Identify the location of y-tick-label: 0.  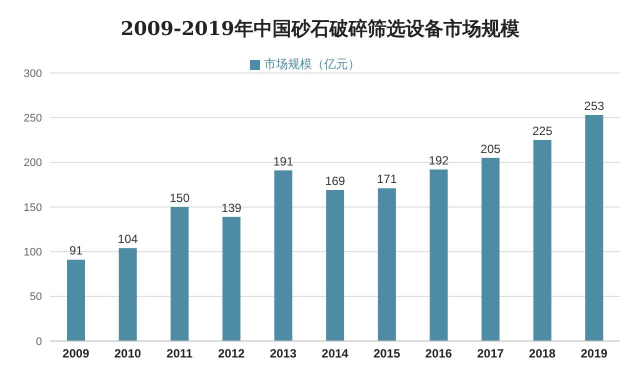
(39, 342).